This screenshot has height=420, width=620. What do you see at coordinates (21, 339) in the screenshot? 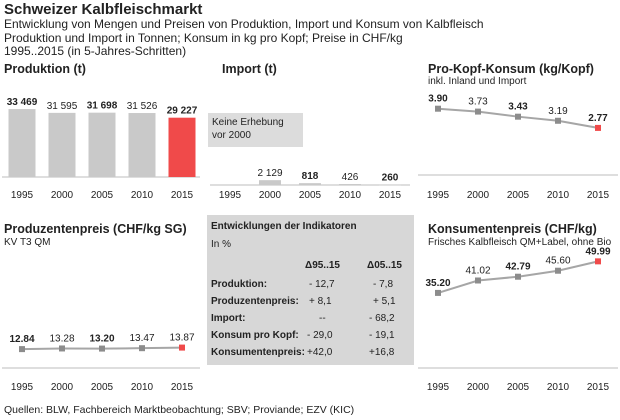
I see `produzentenpreis-data-label: 12.84` at bounding box center [21, 339].